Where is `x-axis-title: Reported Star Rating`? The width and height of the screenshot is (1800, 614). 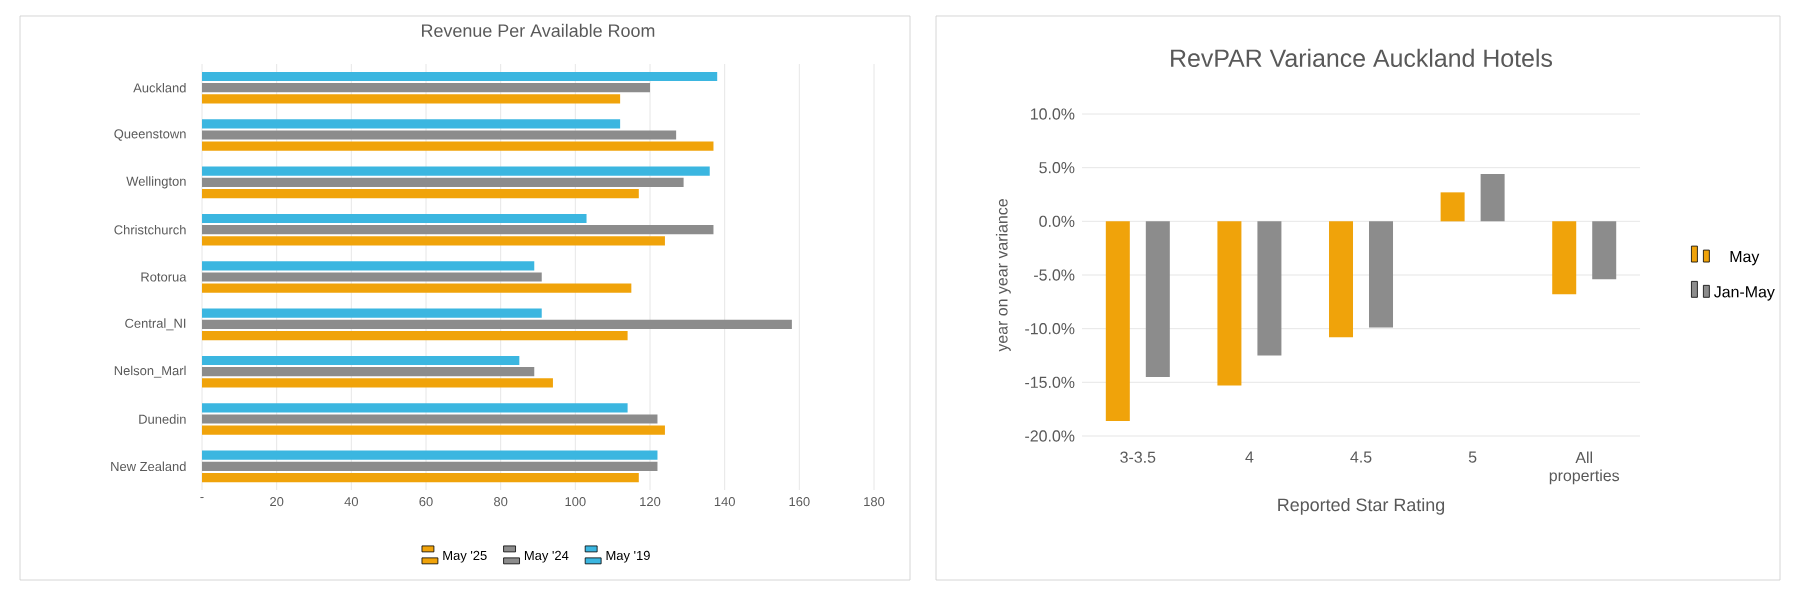
x-axis-title: Reported Star Rating is located at coordinates (1361, 506).